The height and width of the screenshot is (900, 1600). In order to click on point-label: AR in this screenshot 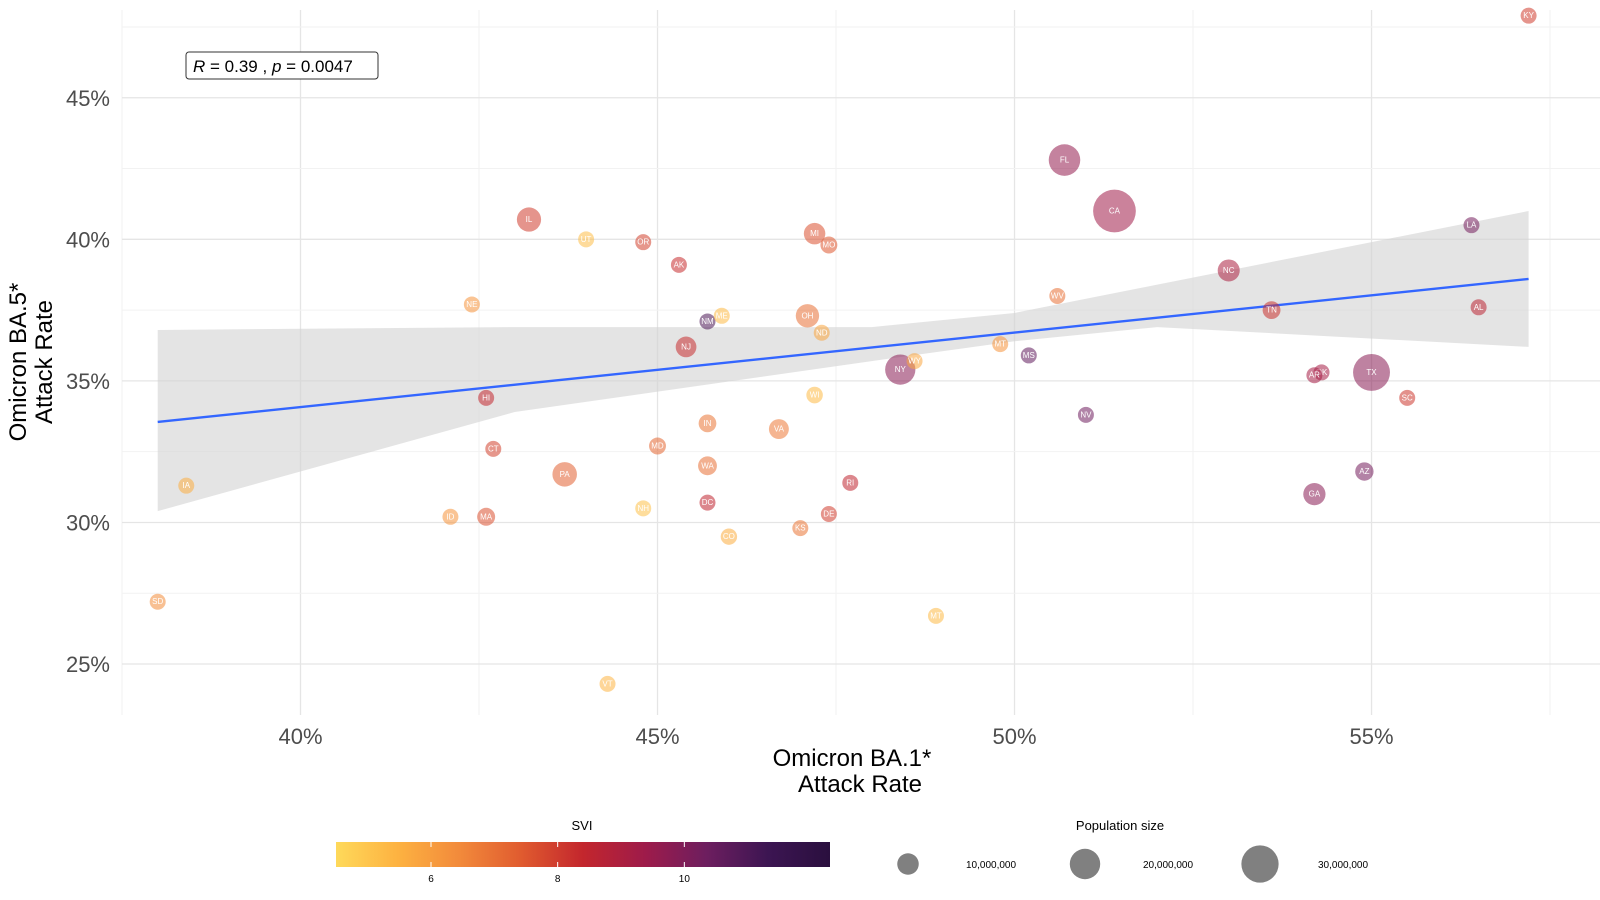, I will do `click(1314, 375)`.